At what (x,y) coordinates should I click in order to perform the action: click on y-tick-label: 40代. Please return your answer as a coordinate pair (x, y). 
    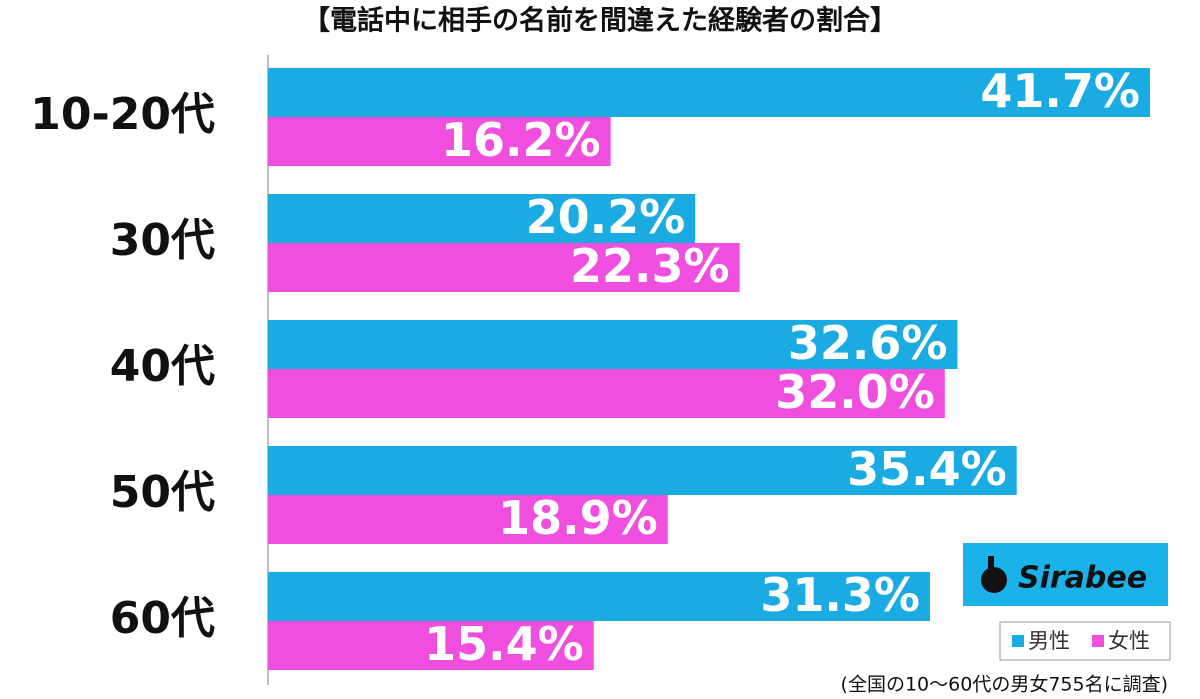
    Looking at the image, I should click on (162, 366).